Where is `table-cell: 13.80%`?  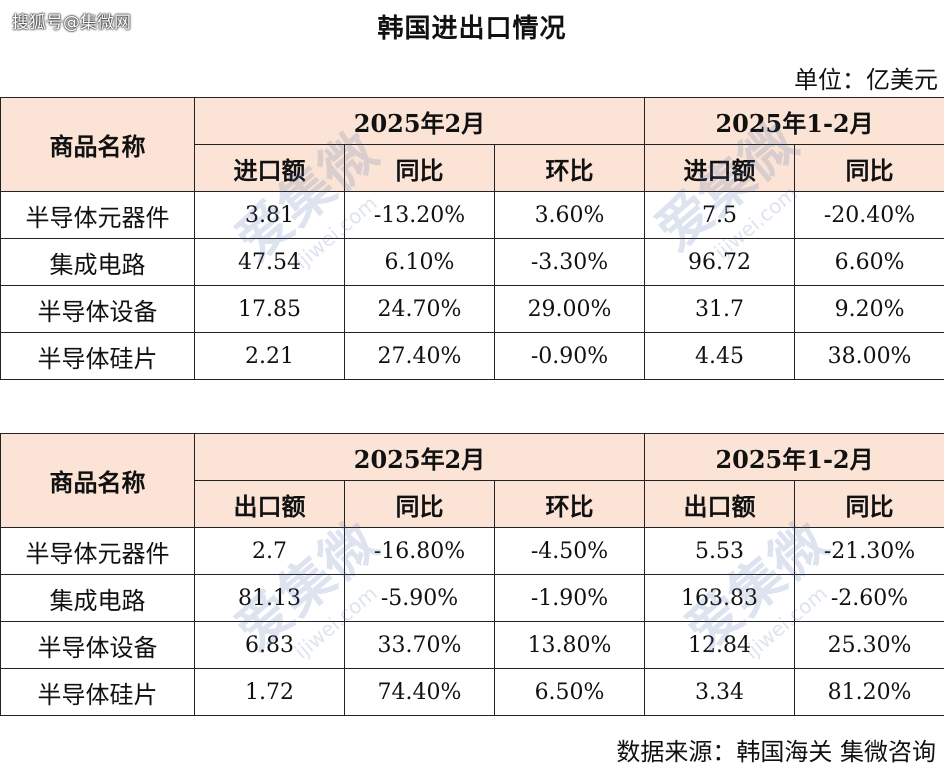 table-cell: 13.80% is located at coordinates (569, 645).